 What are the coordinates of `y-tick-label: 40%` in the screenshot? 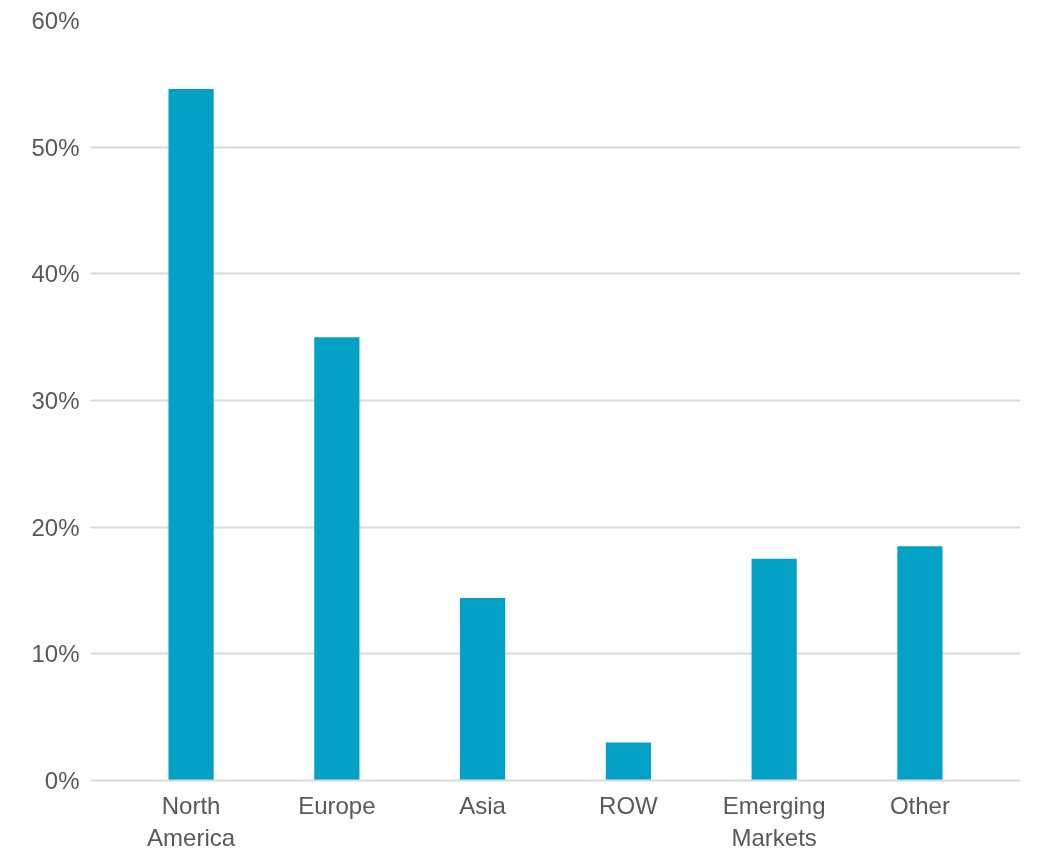 It's located at (55, 274).